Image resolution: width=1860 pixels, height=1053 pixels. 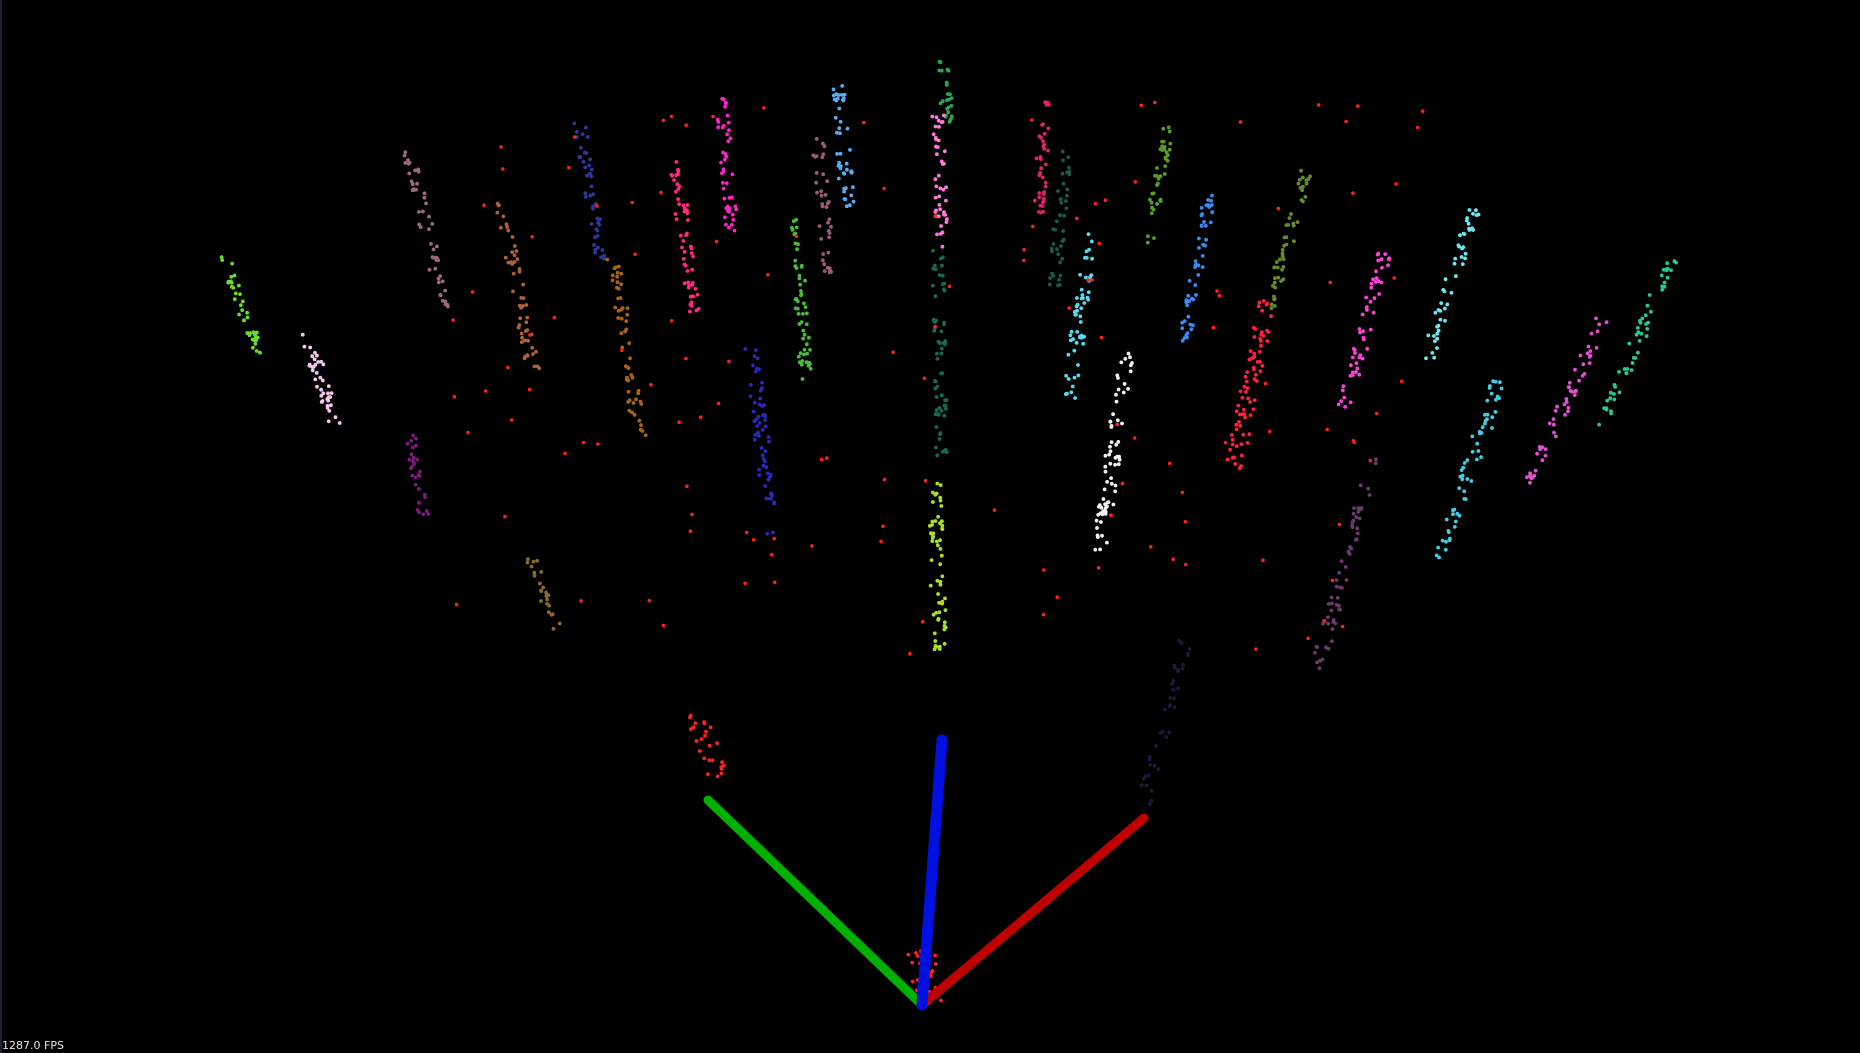 I want to click on green-top-cluster, so click(x=945, y=91).